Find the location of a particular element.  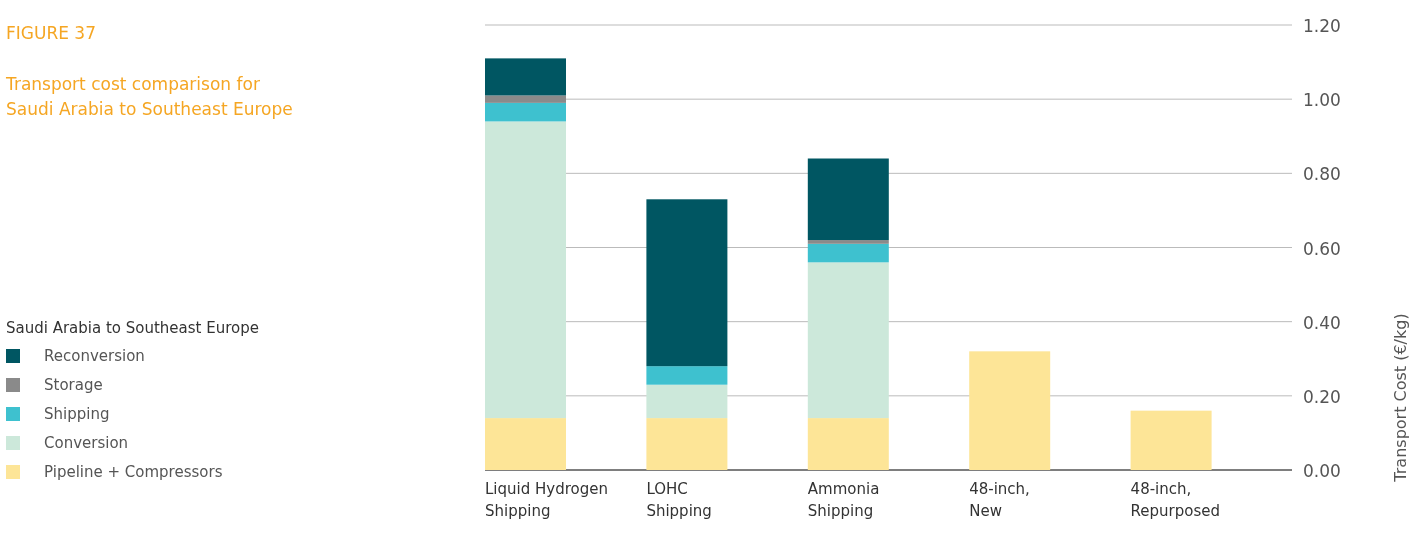

x-tick-label: LOHC Shipping is located at coordinates (679, 500).